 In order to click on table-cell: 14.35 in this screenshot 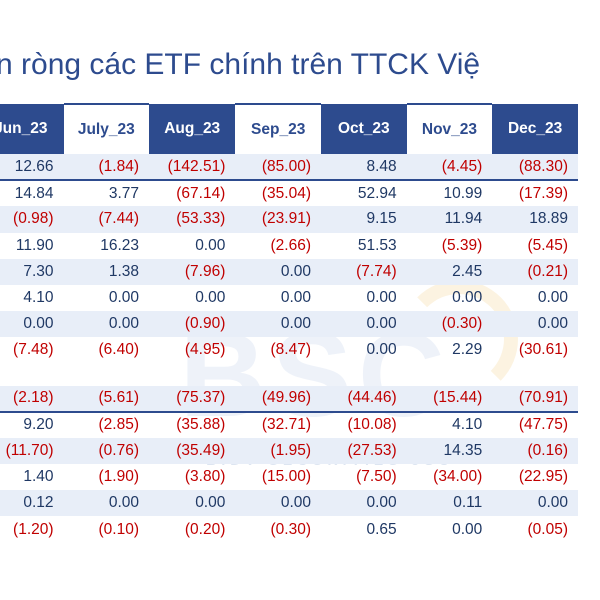, I will do `click(449, 451)`.